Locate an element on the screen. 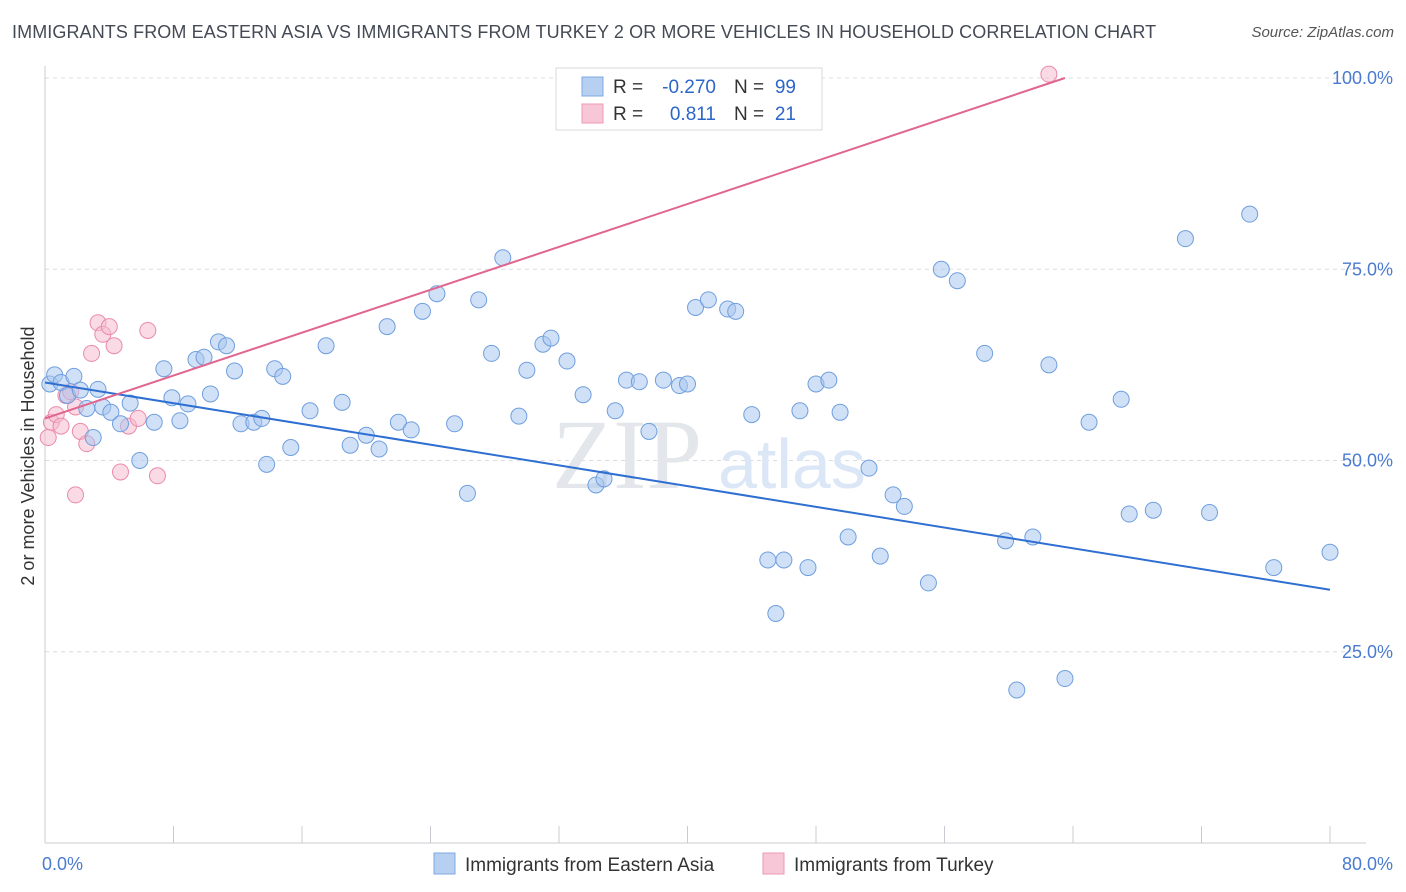  pink-r-value: 0.811 is located at coordinates (693, 114).